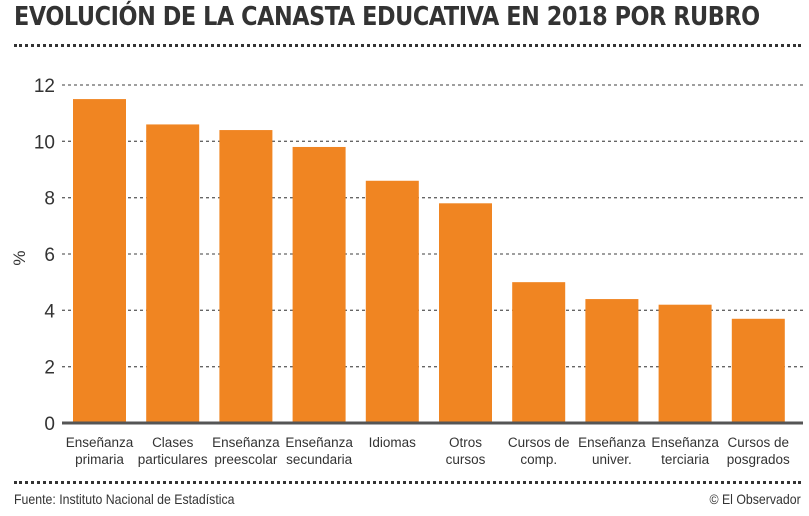 The height and width of the screenshot is (516, 809). What do you see at coordinates (685, 451) in the screenshot?
I see `x-tick-label: Enseñanza terciaria` at bounding box center [685, 451].